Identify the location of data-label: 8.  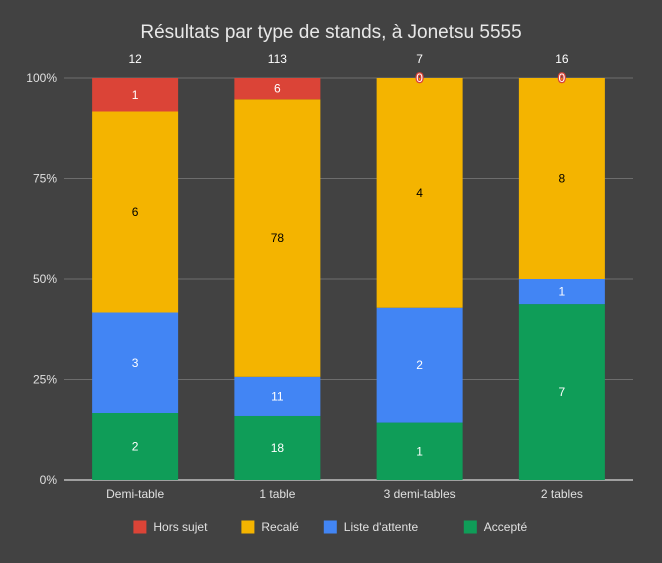
(562, 179).